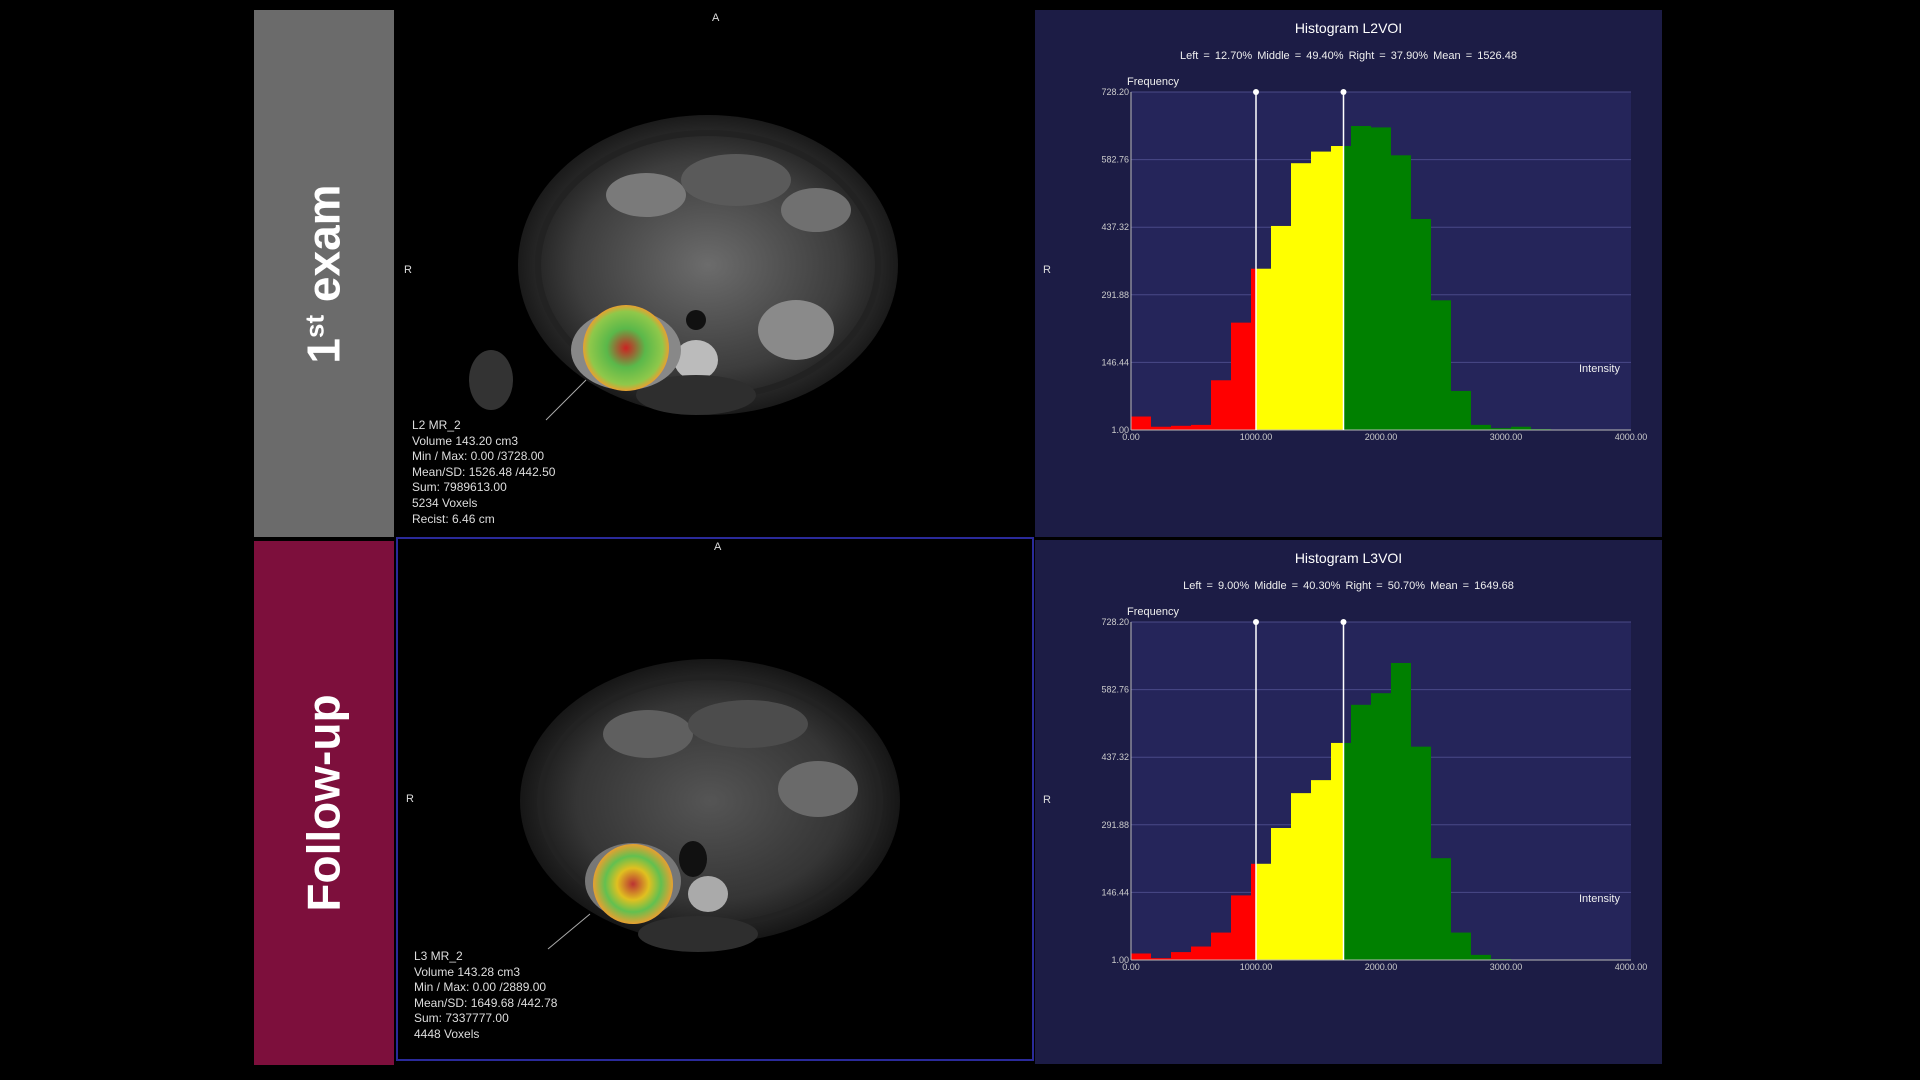 This screenshot has width=1920, height=1080. Describe the element at coordinates (480, 987) in the screenshot. I see `roi-minmax: Min / Max: 0.00 /2889.00` at that location.